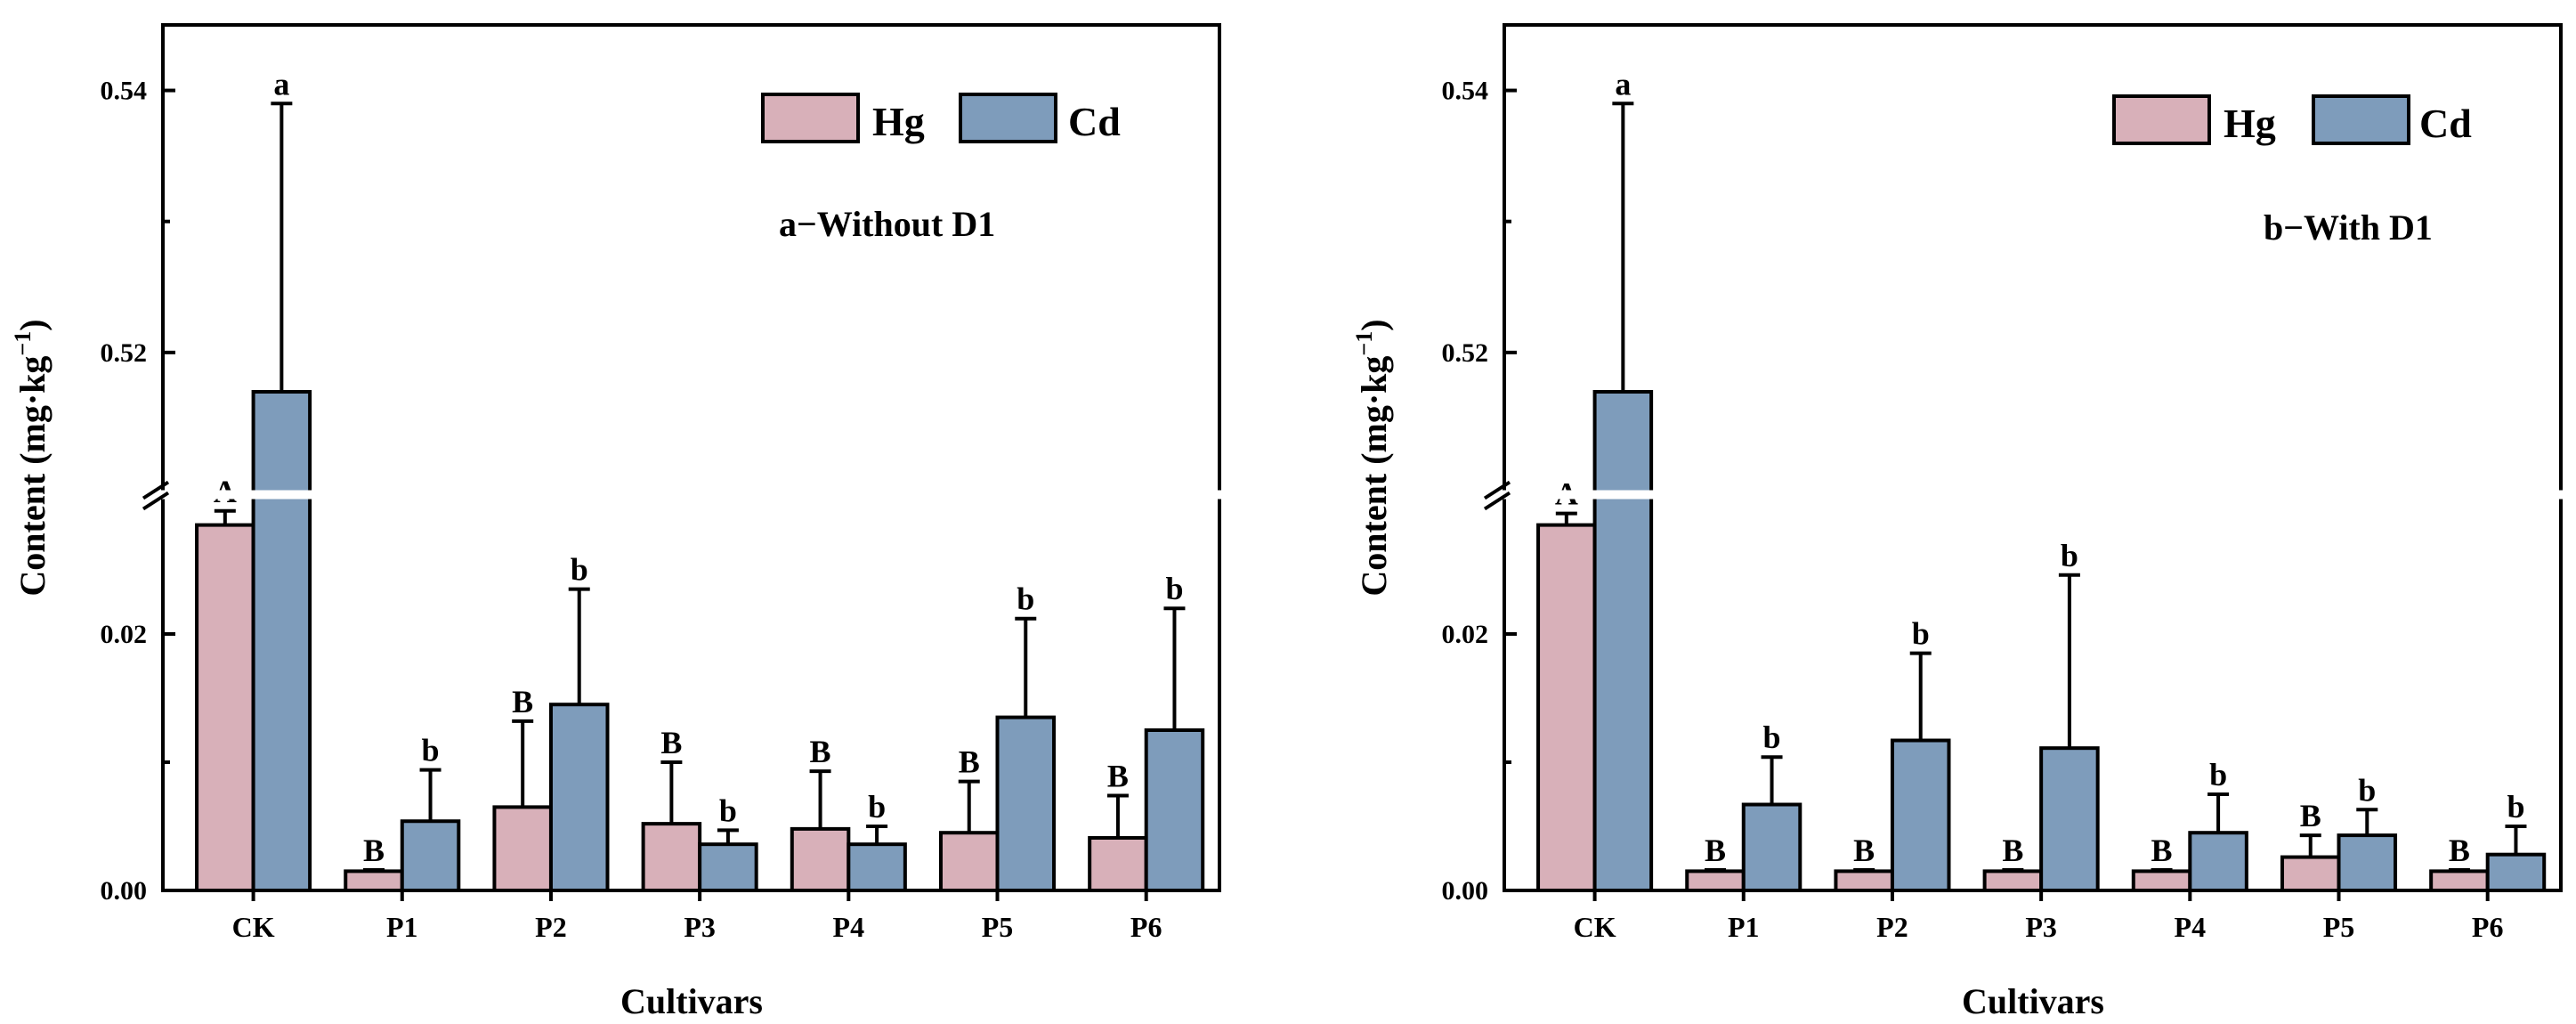  Describe the element at coordinates (2515, 807) in the screenshot. I see `sig-label-cd-p6: b` at that location.